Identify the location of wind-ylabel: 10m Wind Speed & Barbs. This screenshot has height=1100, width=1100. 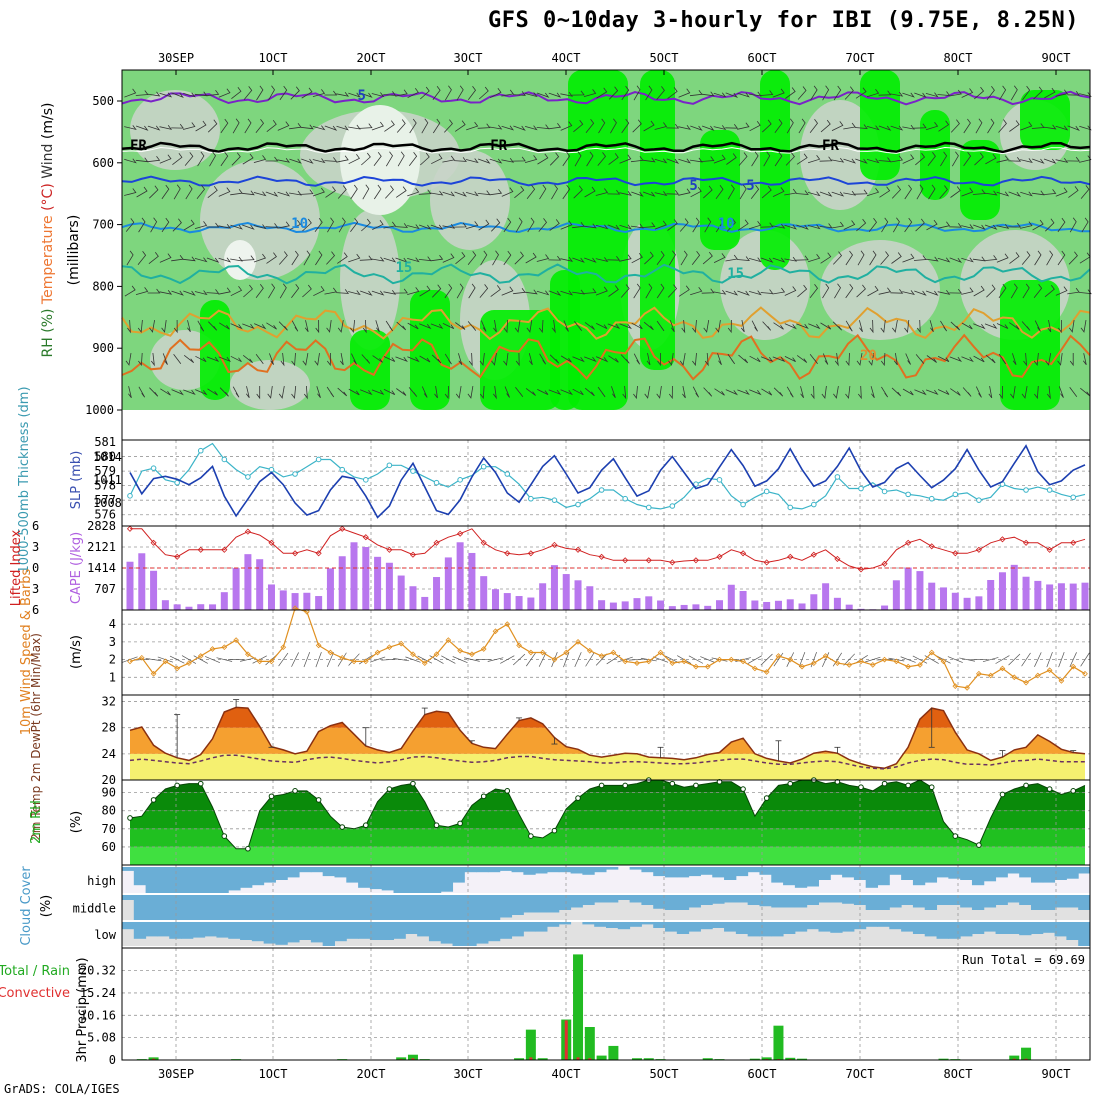
(26, 652).